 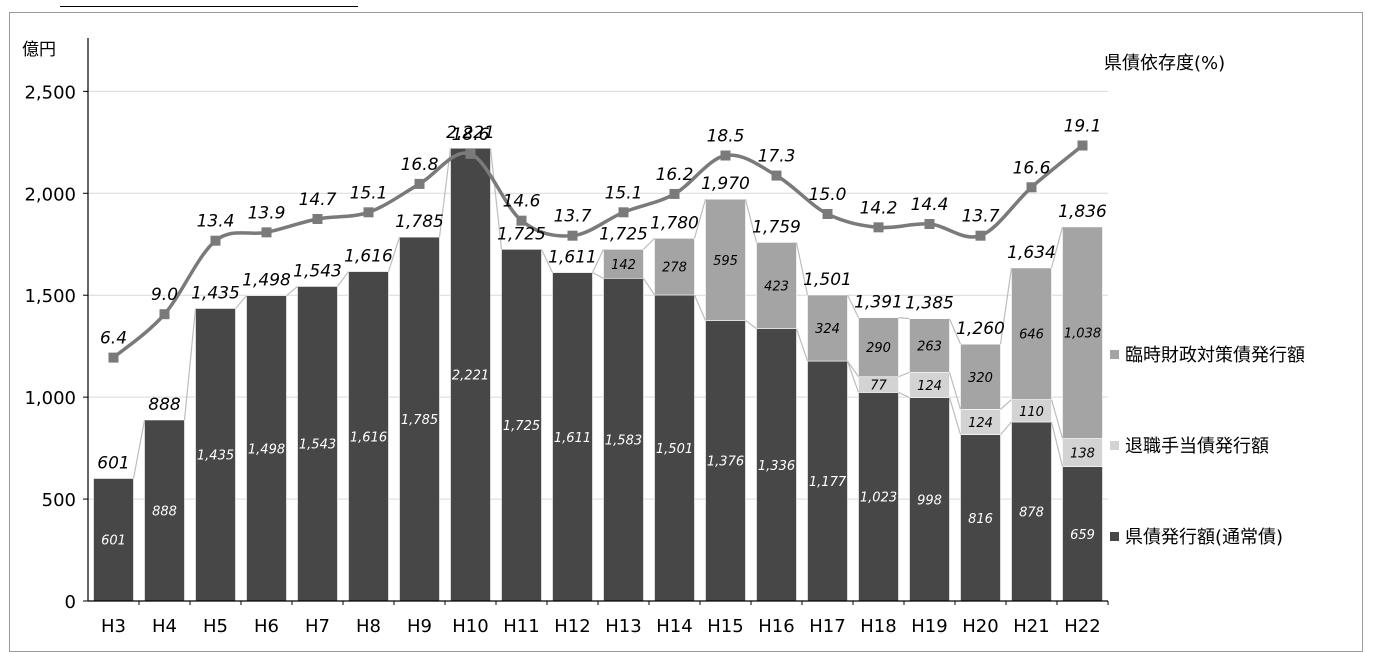 What do you see at coordinates (572, 258) in the screenshot?
I see `bar-total-label: 1,611` at bounding box center [572, 258].